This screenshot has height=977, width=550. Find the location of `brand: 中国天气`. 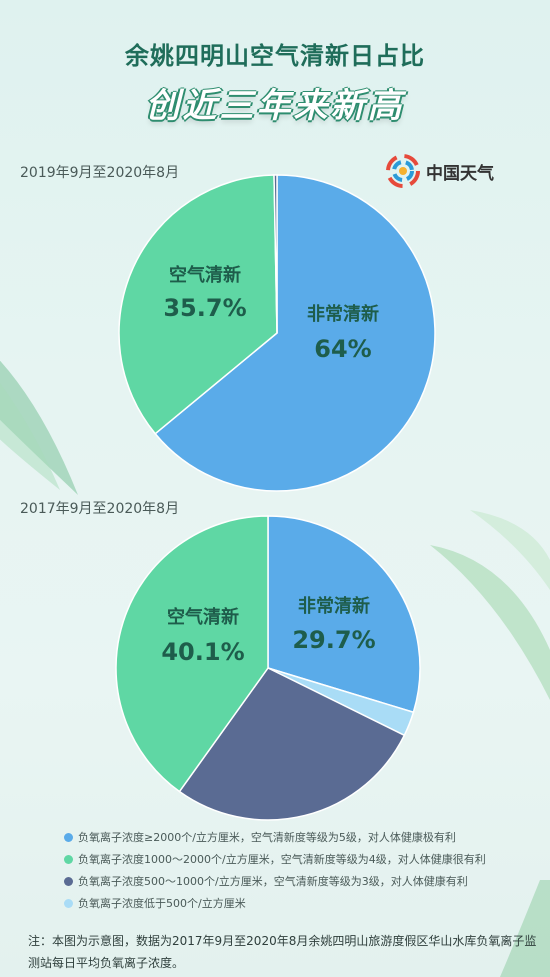

brand: 中国天气 is located at coordinates (440, 171).